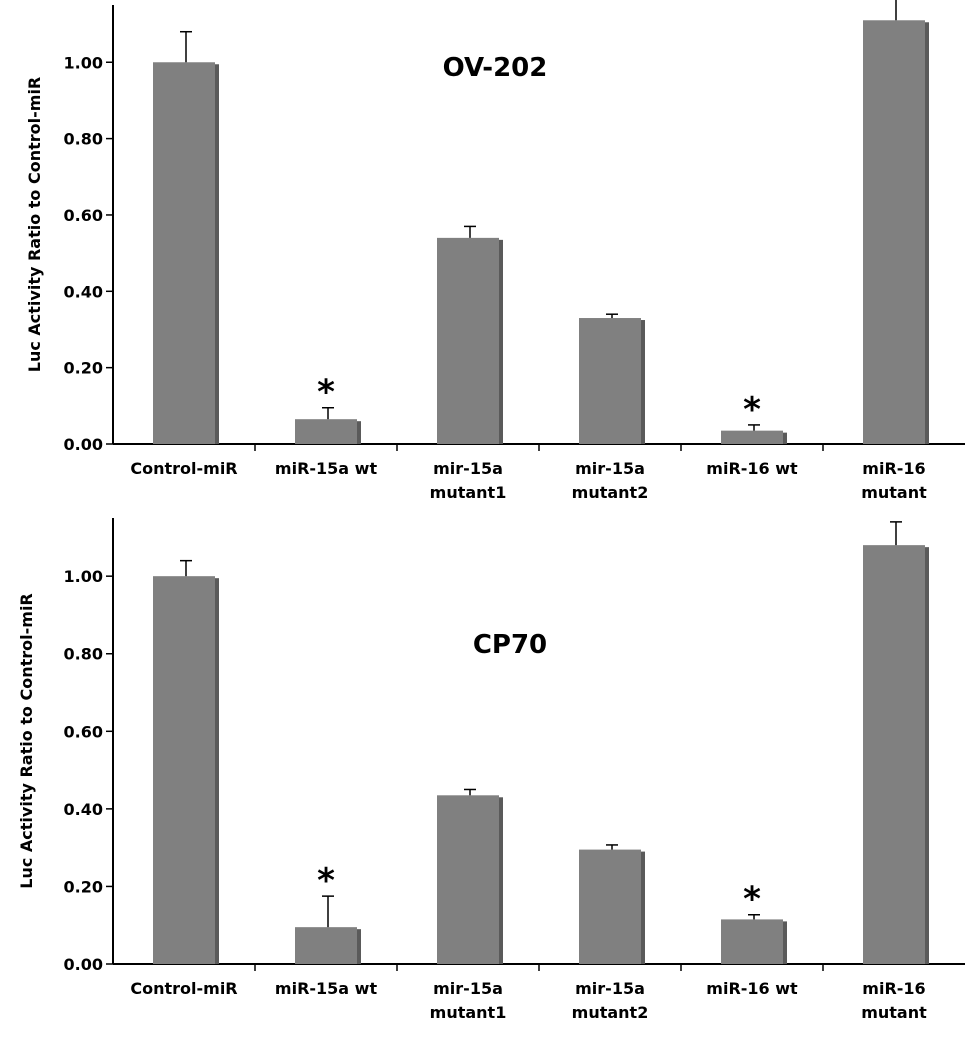 The width and height of the screenshot is (969, 1050). What do you see at coordinates (495, 68) in the screenshot?
I see `chart-title: OV-202` at bounding box center [495, 68].